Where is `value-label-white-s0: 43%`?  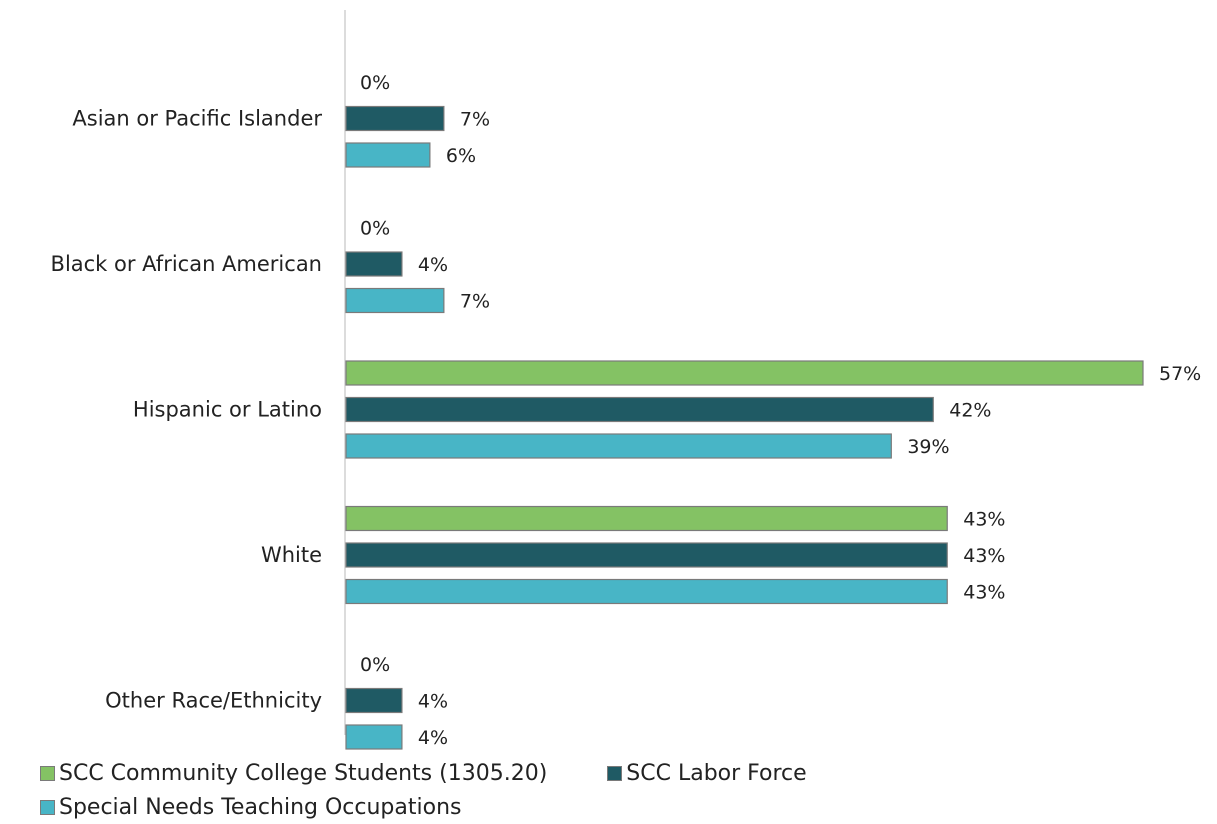 value-label-white-s0: 43% is located at coordinates (984, 520).